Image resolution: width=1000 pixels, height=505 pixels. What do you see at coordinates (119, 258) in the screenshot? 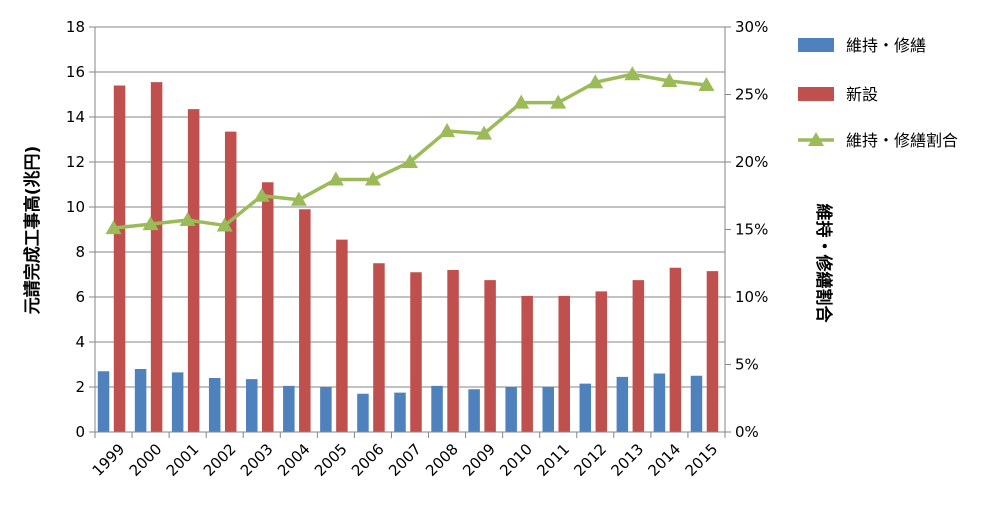
I see `bar-1-1999` at bounding box center [119, 258].